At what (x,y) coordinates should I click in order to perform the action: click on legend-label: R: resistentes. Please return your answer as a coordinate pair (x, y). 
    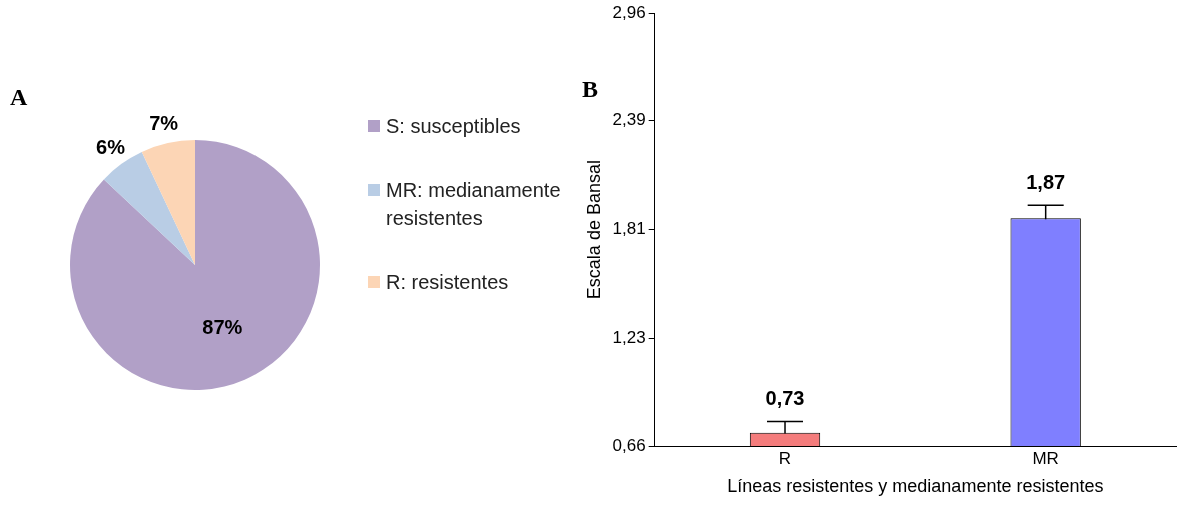
    Looking at the image, I should click on (447, 282).